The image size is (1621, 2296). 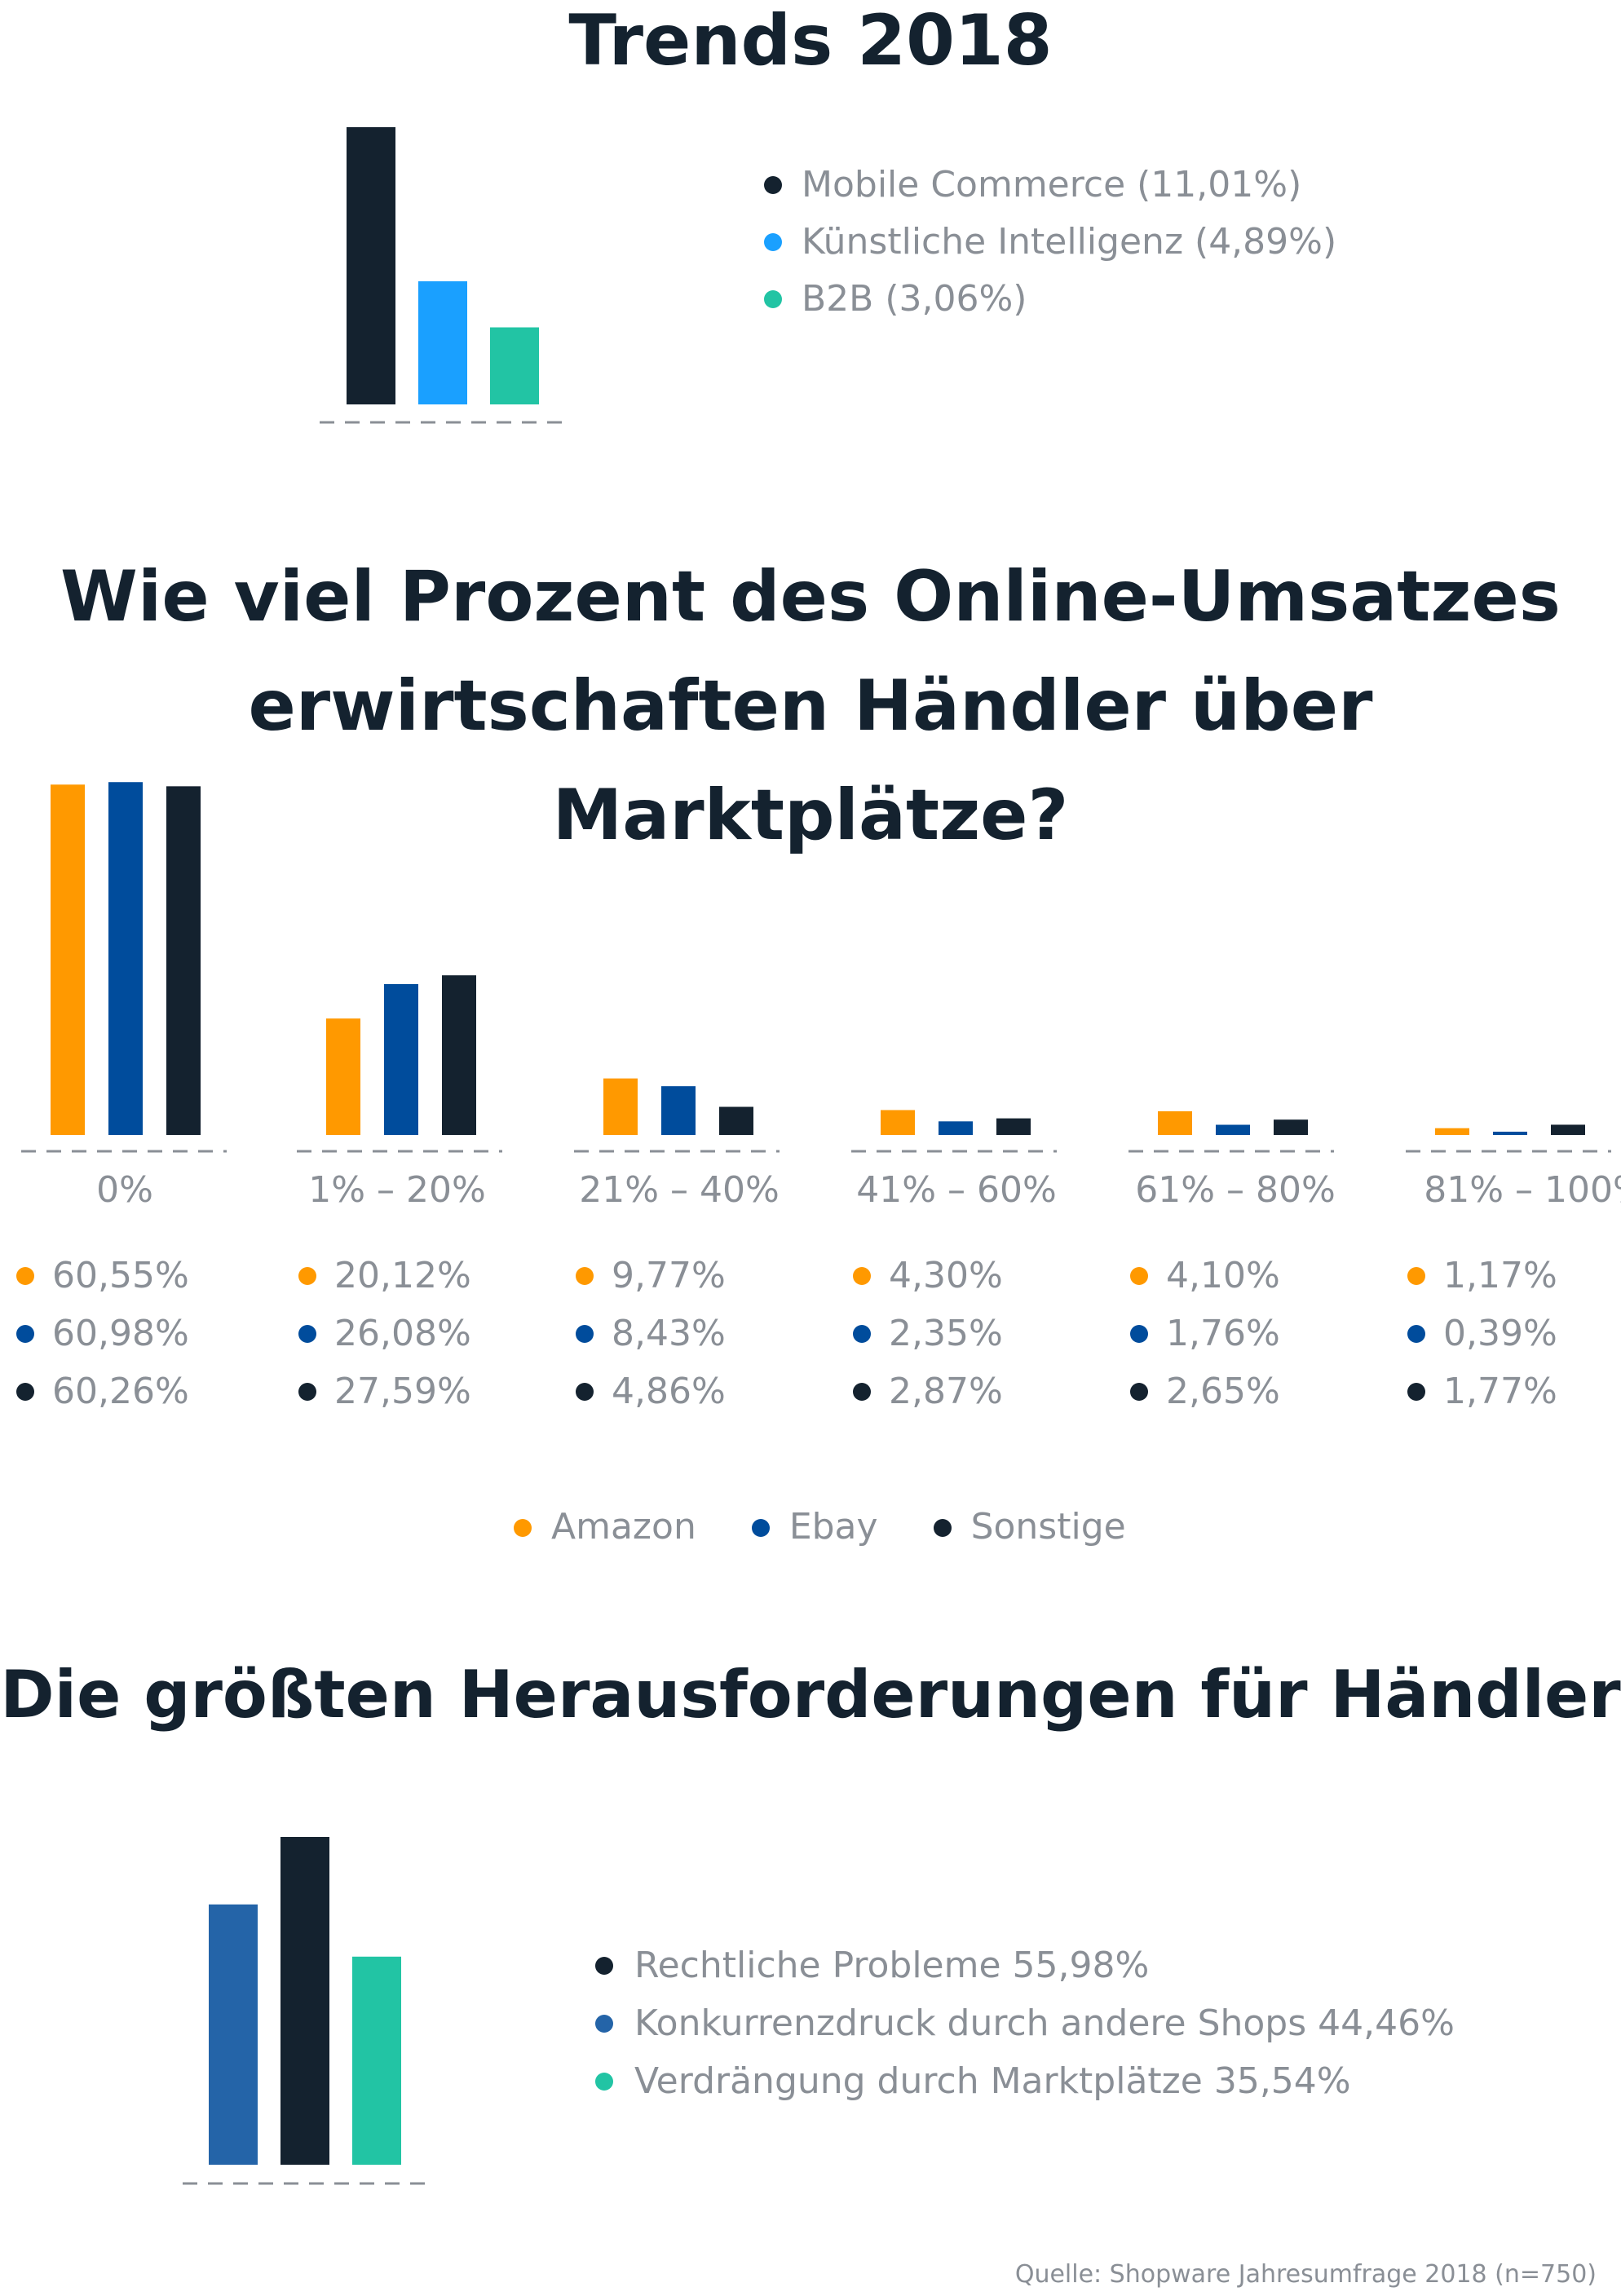 I want to click on value-label-ebay: 2,35%, so click(x=928, y=1334).